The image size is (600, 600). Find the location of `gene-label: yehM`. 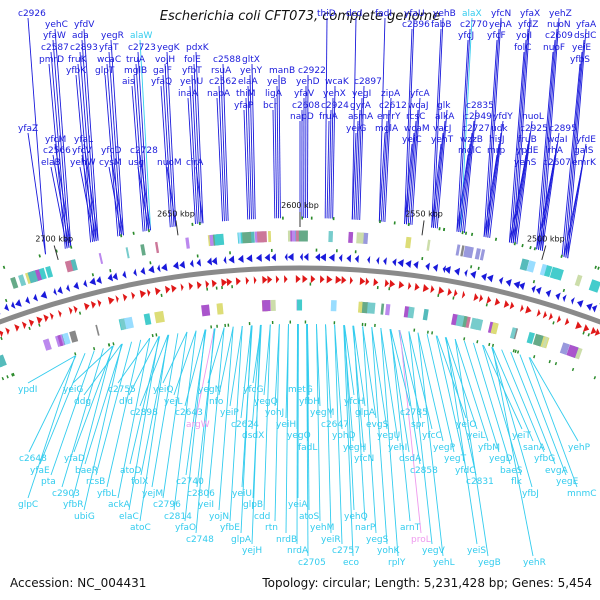

gene-label: yehM is located at coordinates (322, 528).